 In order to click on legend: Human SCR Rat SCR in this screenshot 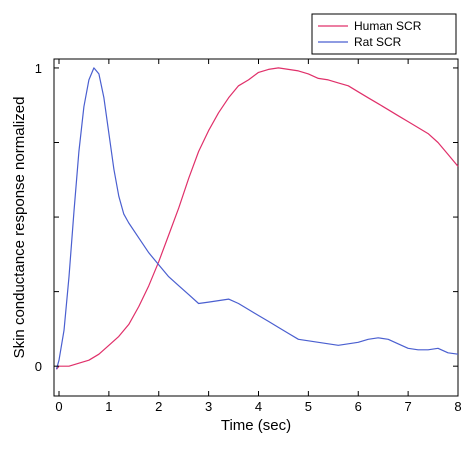, I will do `click(384, 34)`.